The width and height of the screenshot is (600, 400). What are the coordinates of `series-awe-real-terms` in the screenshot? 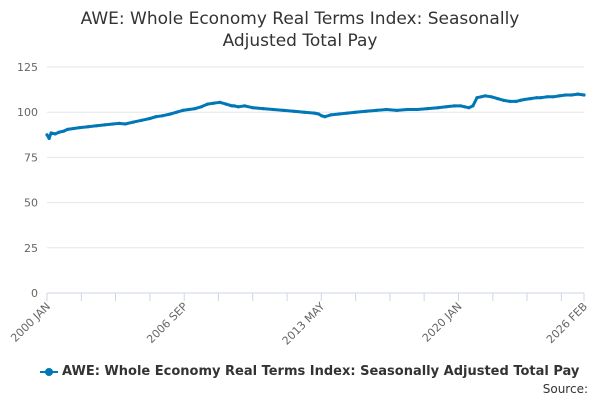 It's located at (315, 116).